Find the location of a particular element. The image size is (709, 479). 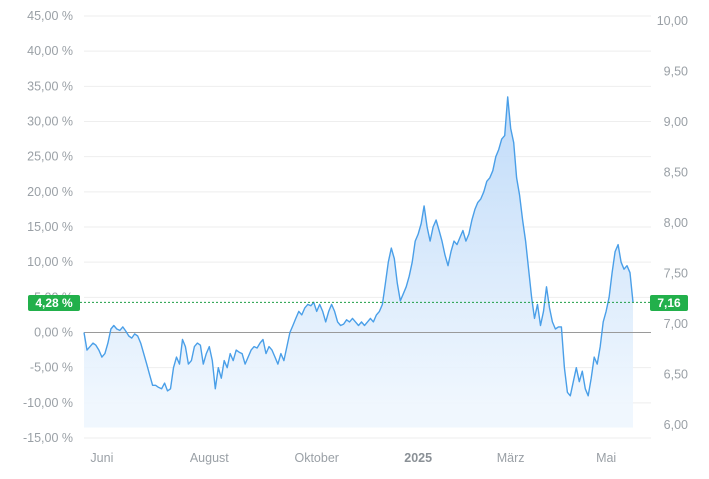

left-axis-tick: 15,00 % is located at coordinates (50, 227).